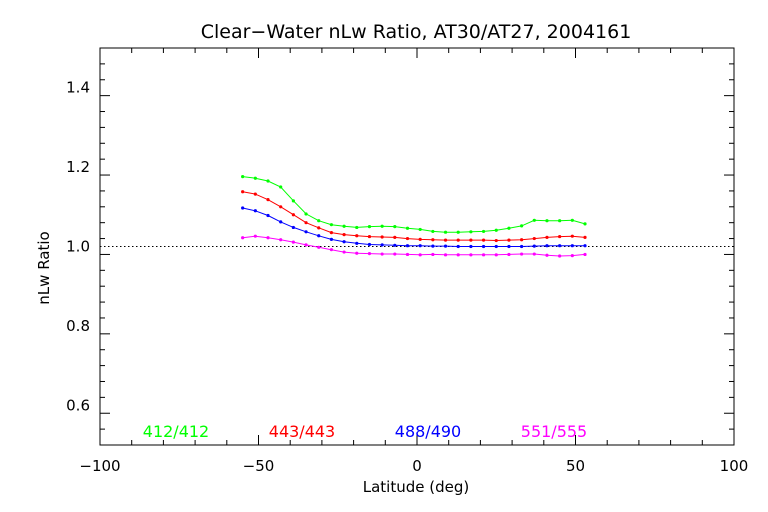 This screenshot has width=768, height=512. I want to click on x-tick-label: −100, so click(99, 466).